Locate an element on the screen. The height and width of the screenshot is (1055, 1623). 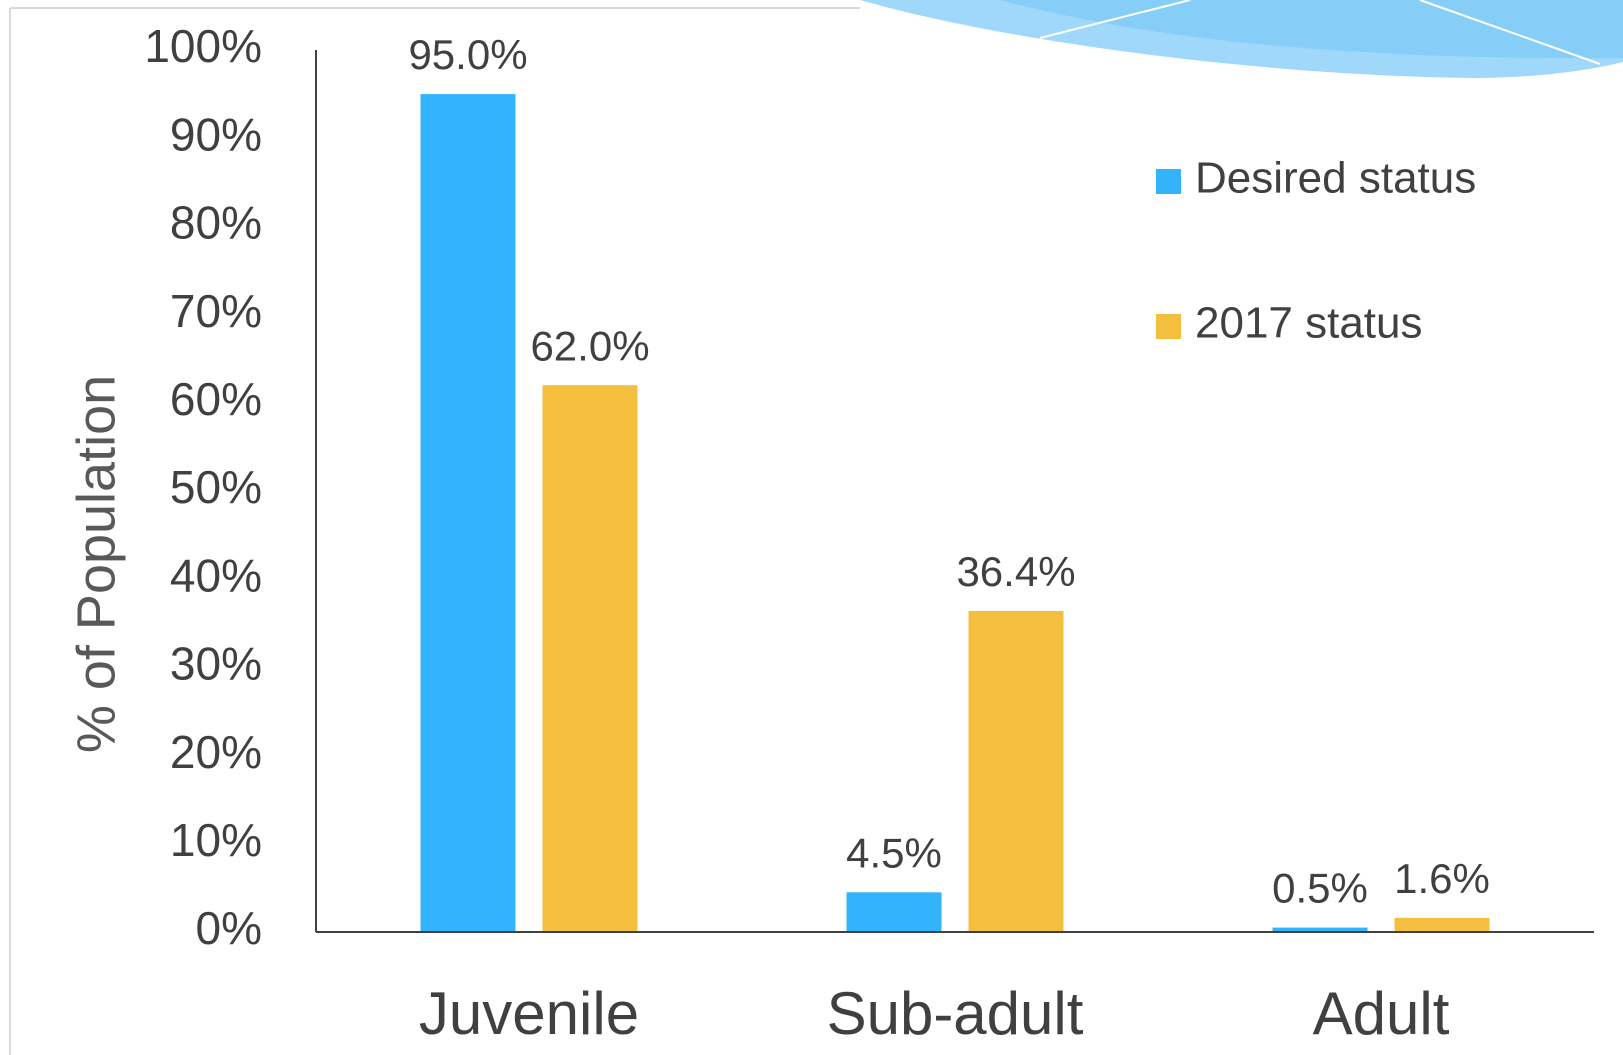
y-tick-label: 30% is located at coordinates (216, 664).